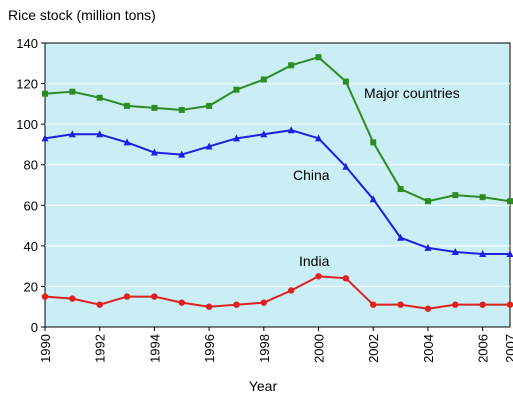  Describe the element at coordinates (483, 348) in the screenshot. I see `x-tick-label-2006: 2006` at that location.